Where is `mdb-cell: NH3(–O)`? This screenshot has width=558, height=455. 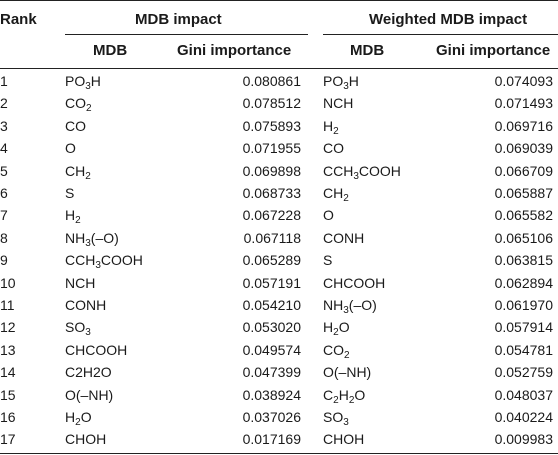 mdb-cell: NH3(–O) is located at coordinates (92, 239).